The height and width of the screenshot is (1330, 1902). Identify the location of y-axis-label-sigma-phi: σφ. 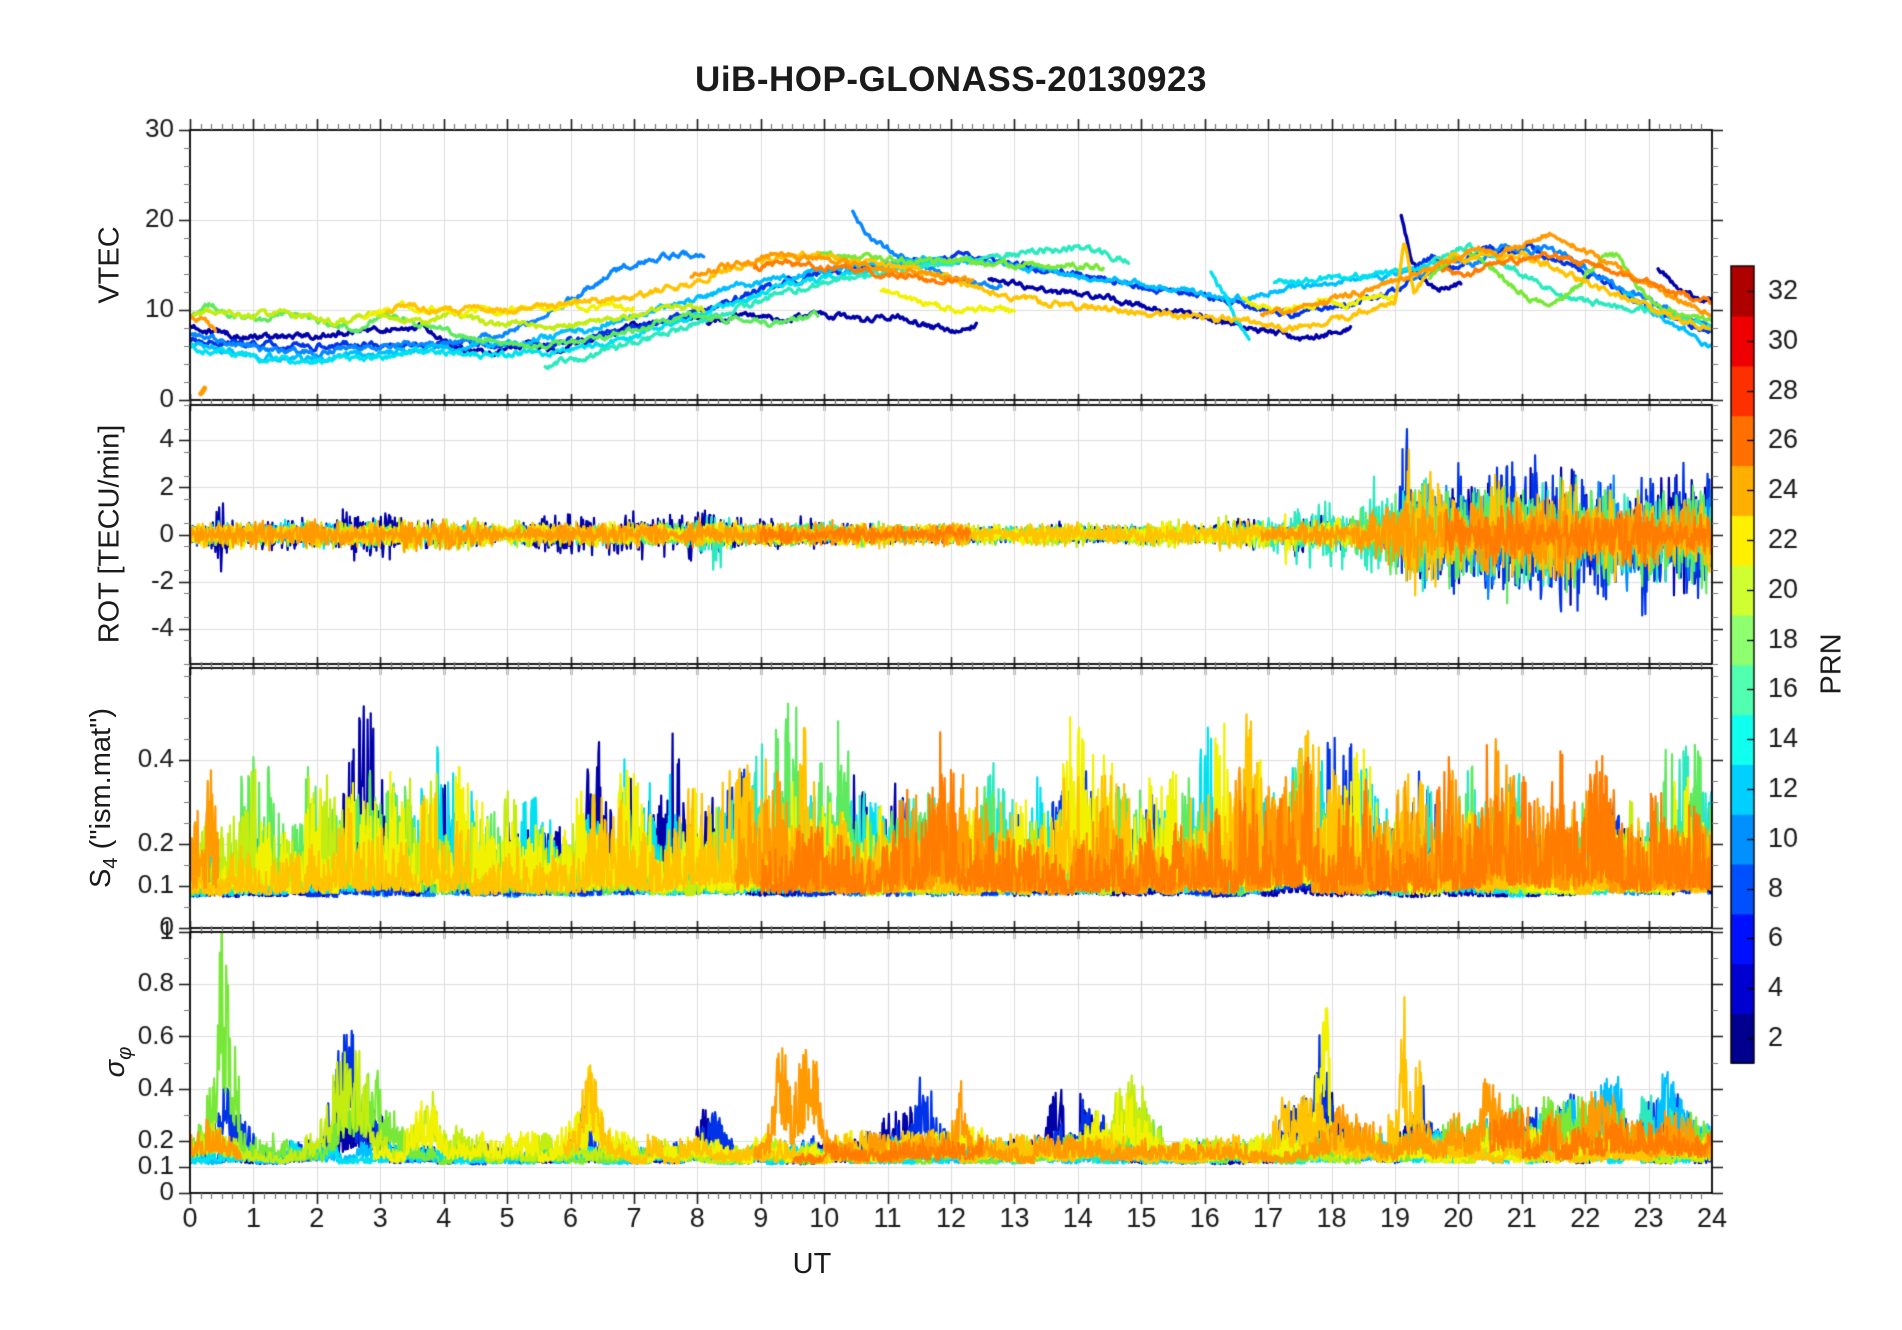
(117, 1062).